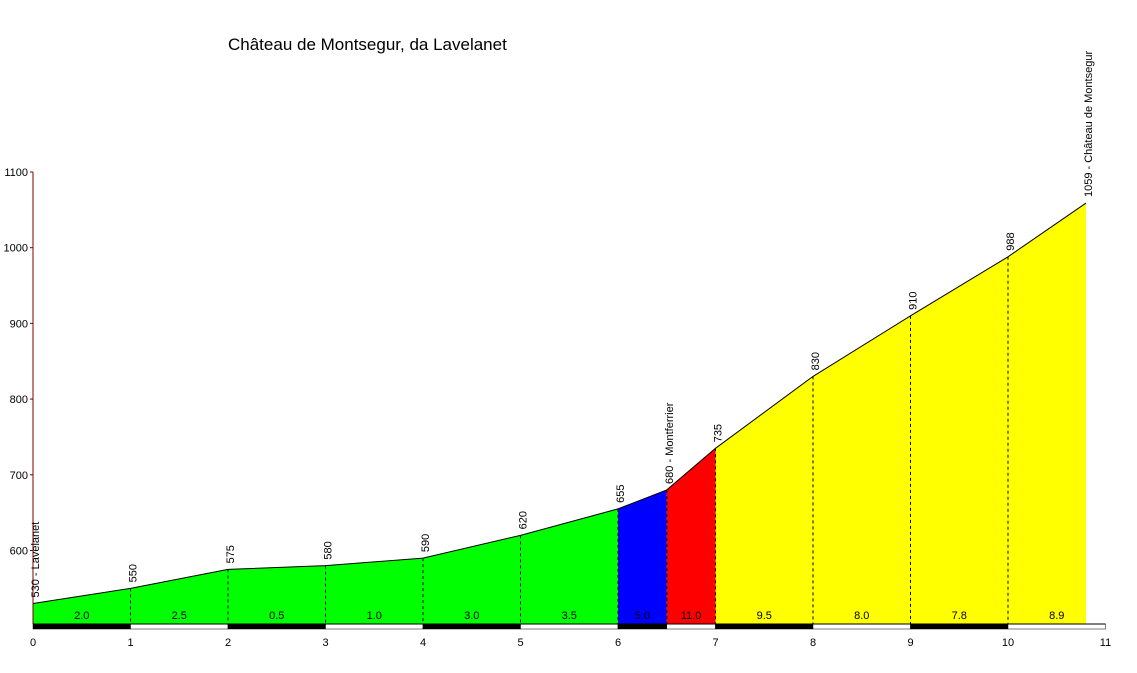 This screenshot has height=673, width=1137. Describe the element at coordinates (325, 643) in the screenshot. I see `x-tick-label: 3` at that location.